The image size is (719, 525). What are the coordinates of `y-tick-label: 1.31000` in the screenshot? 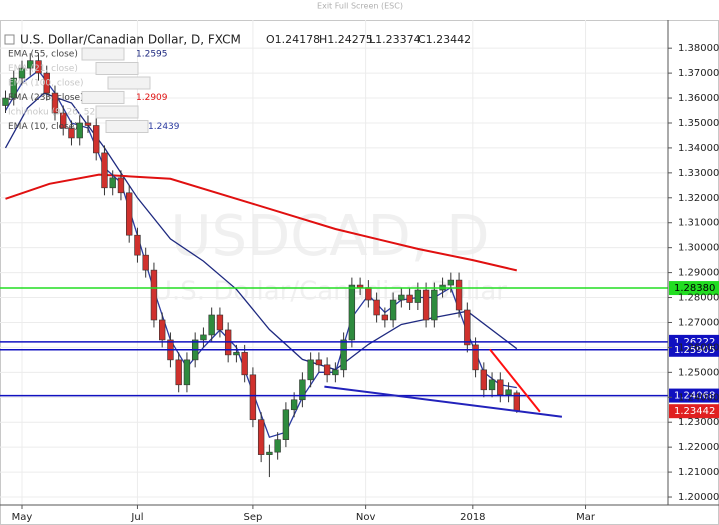 It's located at (698, 223).